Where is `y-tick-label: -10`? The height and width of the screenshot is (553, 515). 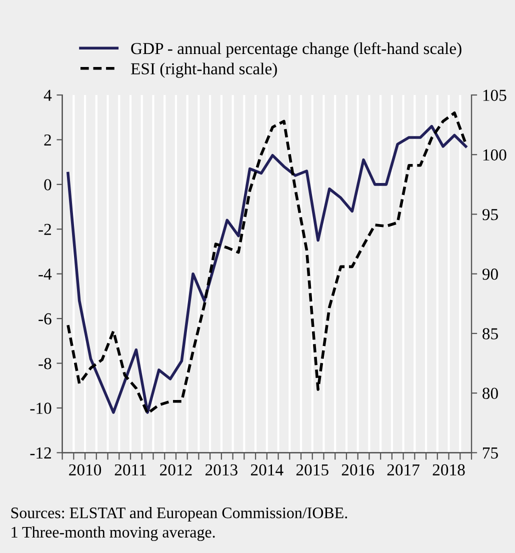 y-tick-label: -10 is located at coordinates (41, 408).